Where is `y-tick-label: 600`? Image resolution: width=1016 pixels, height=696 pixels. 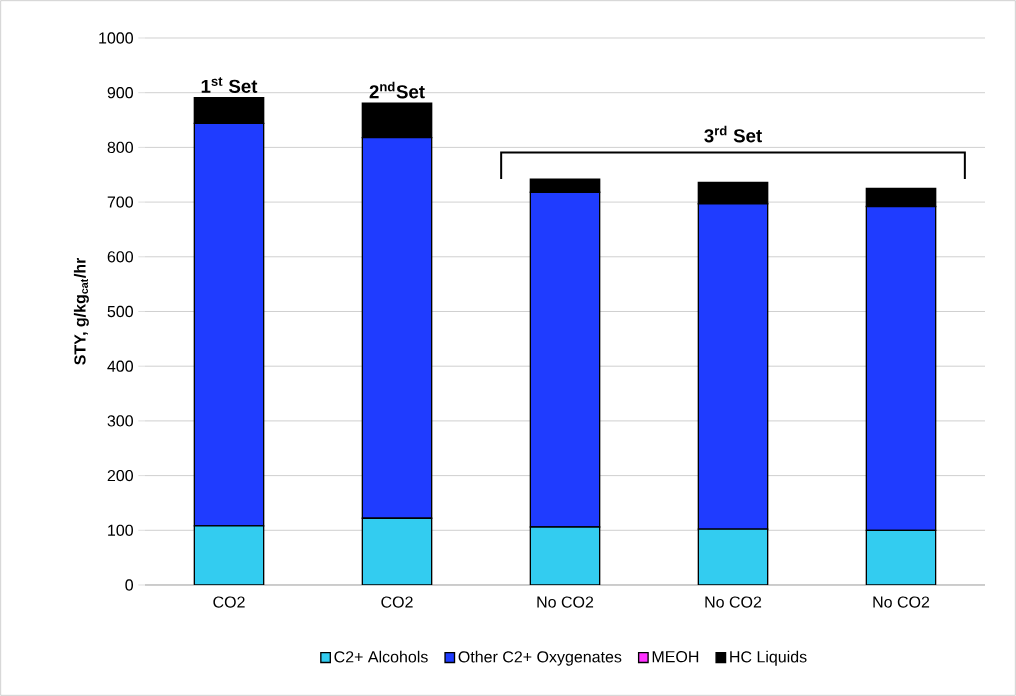 y-tick-label: 600 is located at coordinates (120, 257).